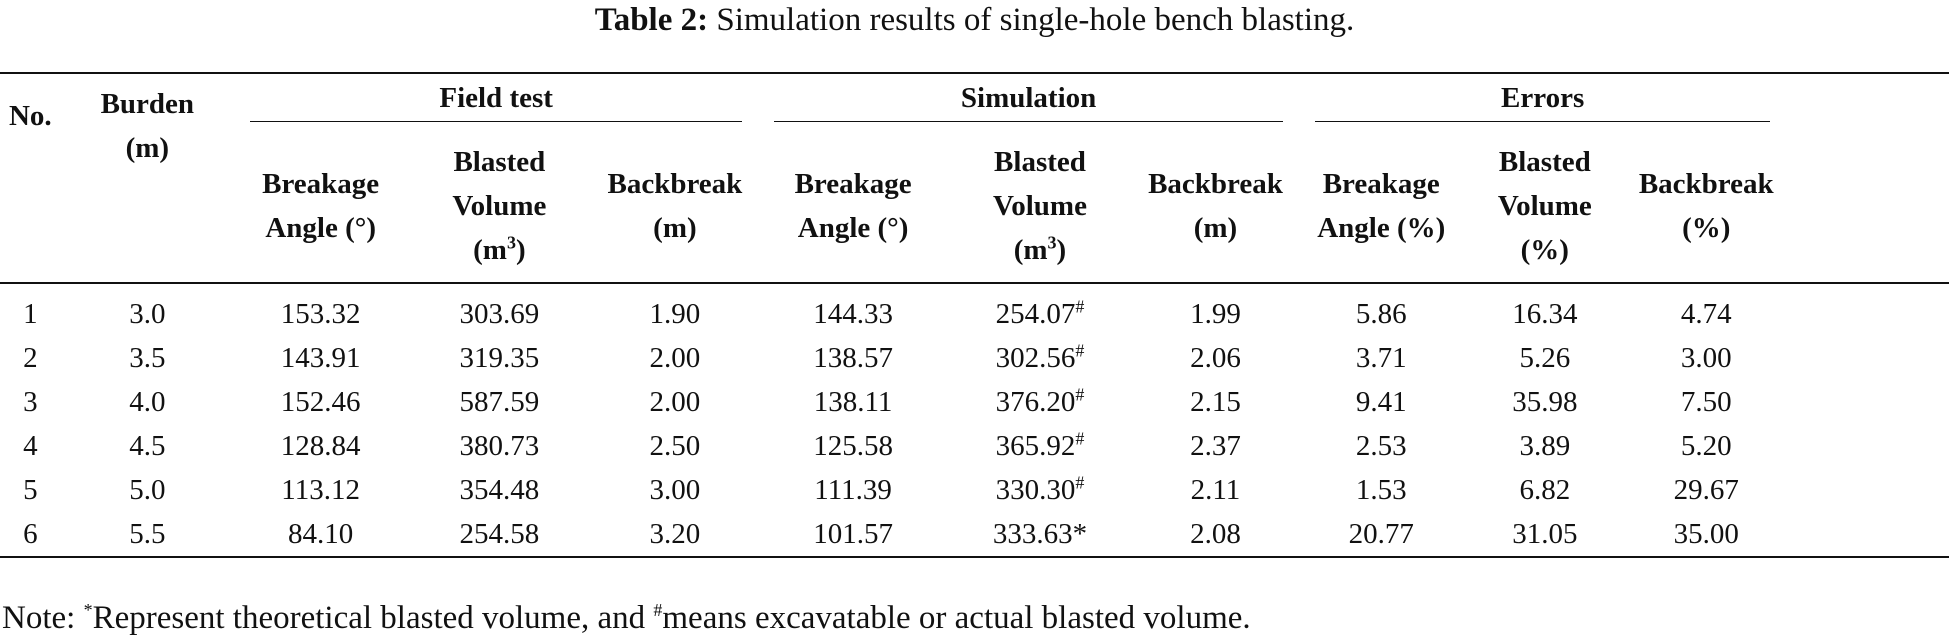 The width and height of the screenshot is (1949, 643). What do you see at coordinates (675, 206) in the screenshot?
I see `header-ft-backbreak: Backbreak (m)` at bounding box center [675, 206].